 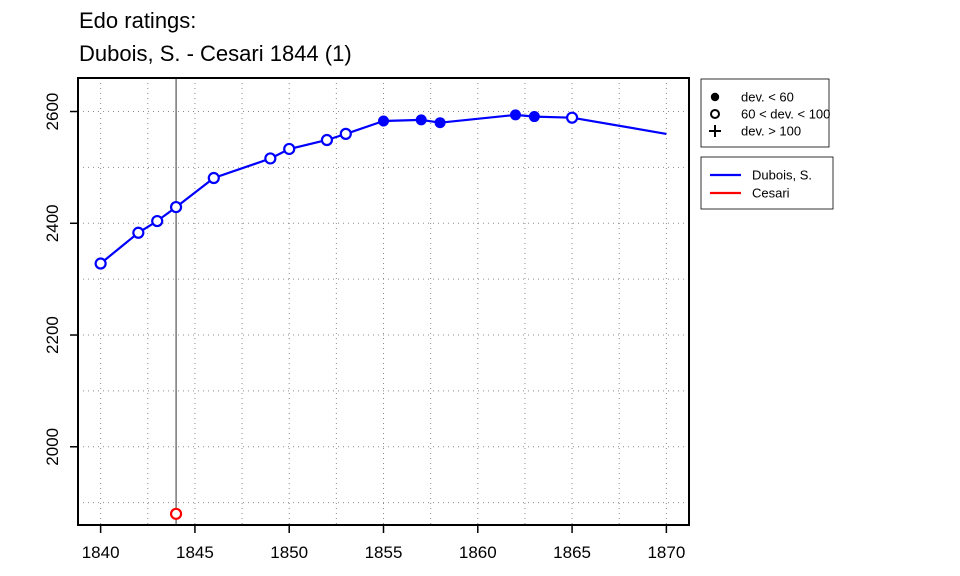 I want to click on series-legend-label: Dubois, S., so click(x=782, y=175).